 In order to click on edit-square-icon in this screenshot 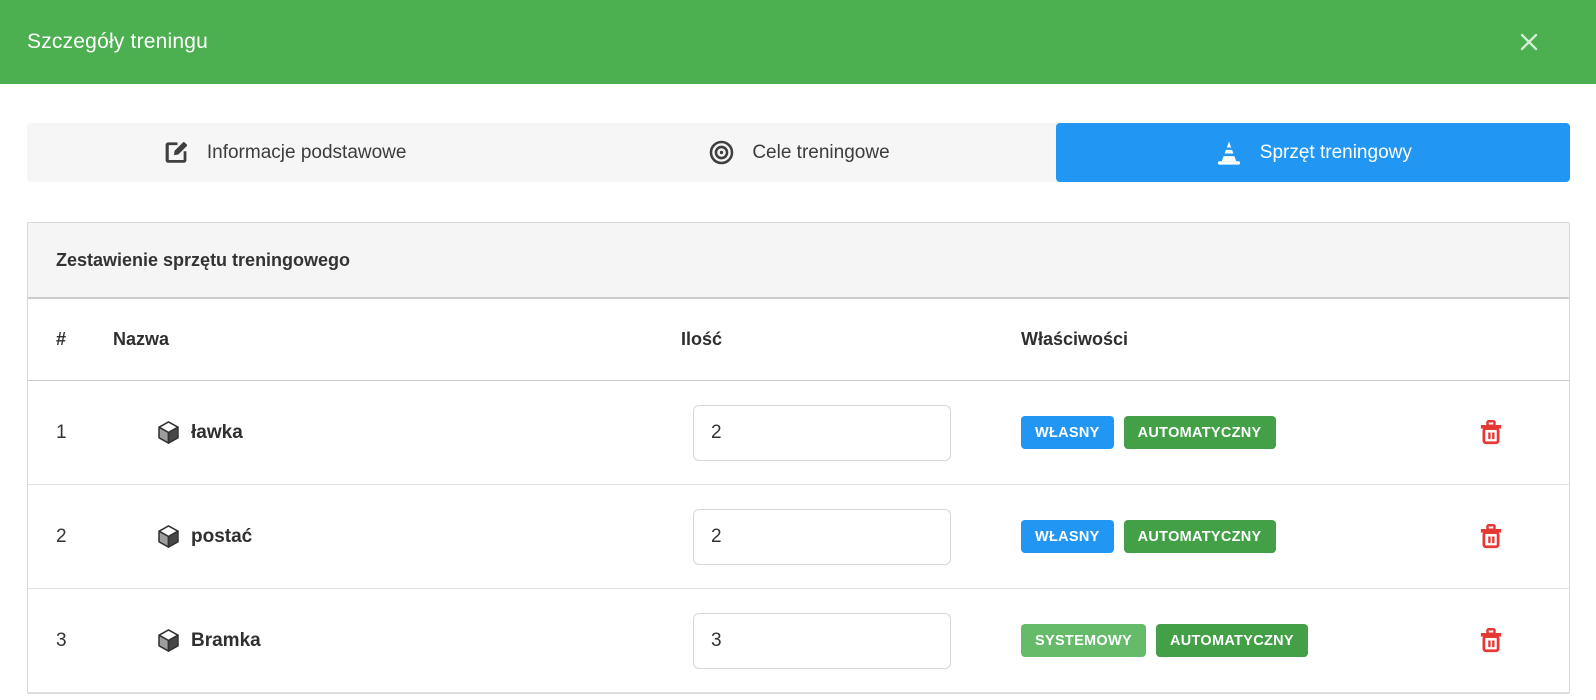, I will do `click(176, 152)`.